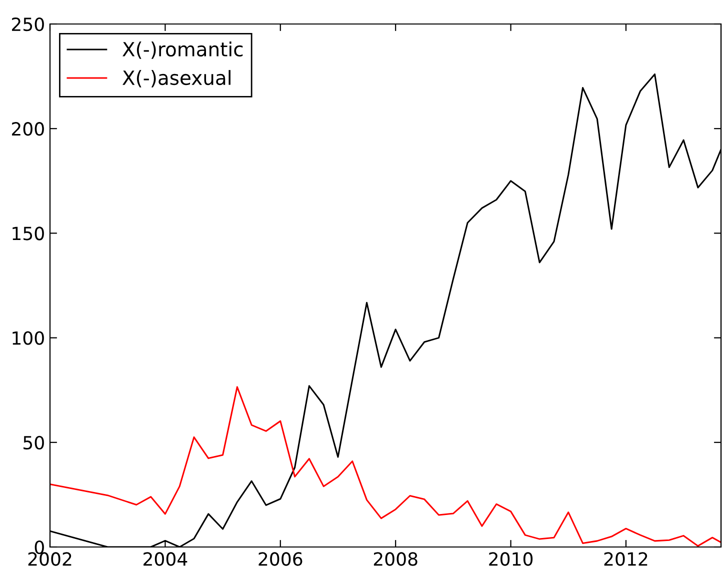  I want to click on x-tick-label: 2002, so click(50, 559).